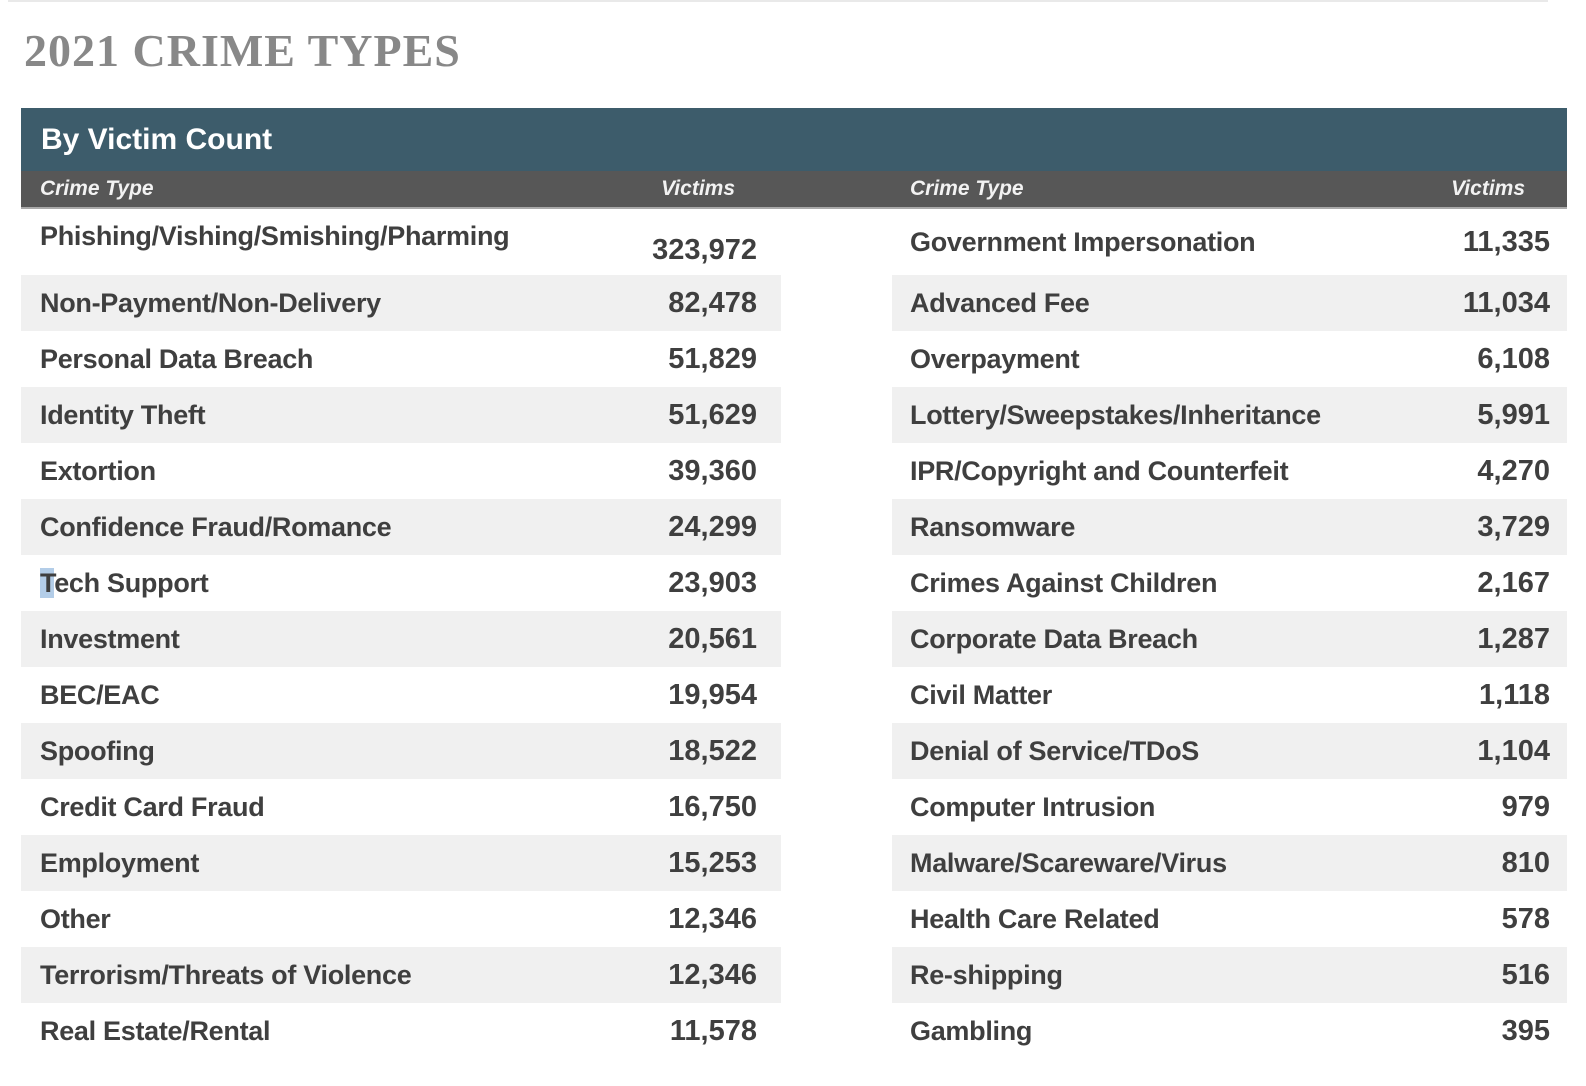 The width and height of the screenshot is (1586, 1086). What do you see at coordinates (344, 863) in the screenshot?
I see `crime-type-cell: Employment` at bounding box center [344, 863].